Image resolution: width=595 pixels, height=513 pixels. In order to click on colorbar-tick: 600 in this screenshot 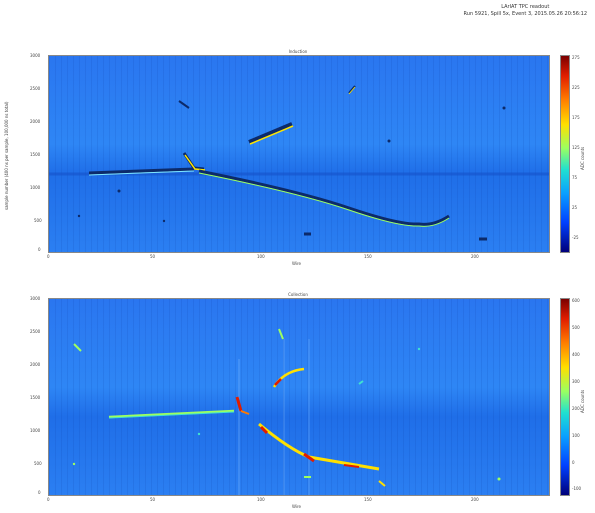, I will do `click(576, 300)`.